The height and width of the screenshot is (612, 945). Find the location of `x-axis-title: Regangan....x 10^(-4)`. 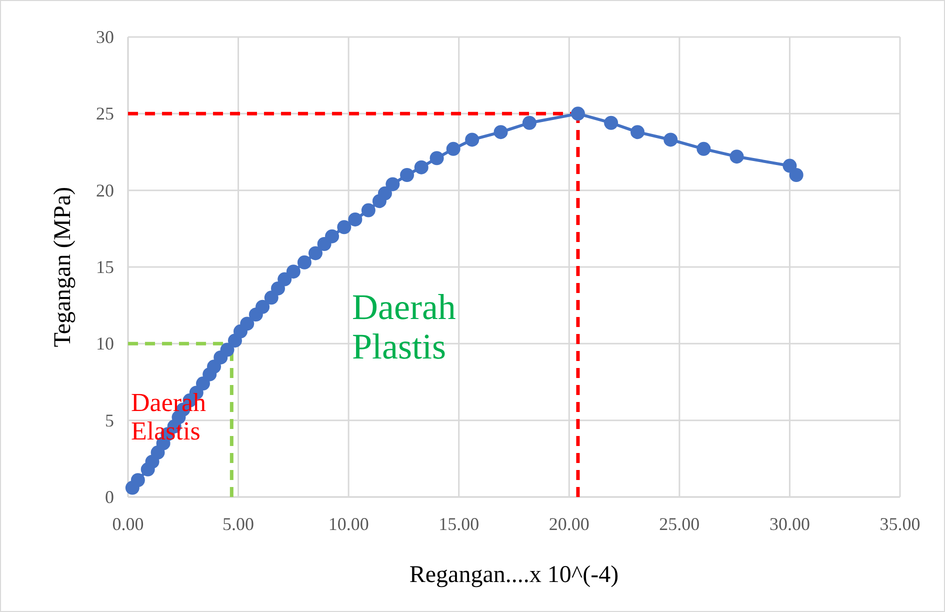

x-axis-title: Regangan....x 10^(-4) is located at coordinates (514, 575).